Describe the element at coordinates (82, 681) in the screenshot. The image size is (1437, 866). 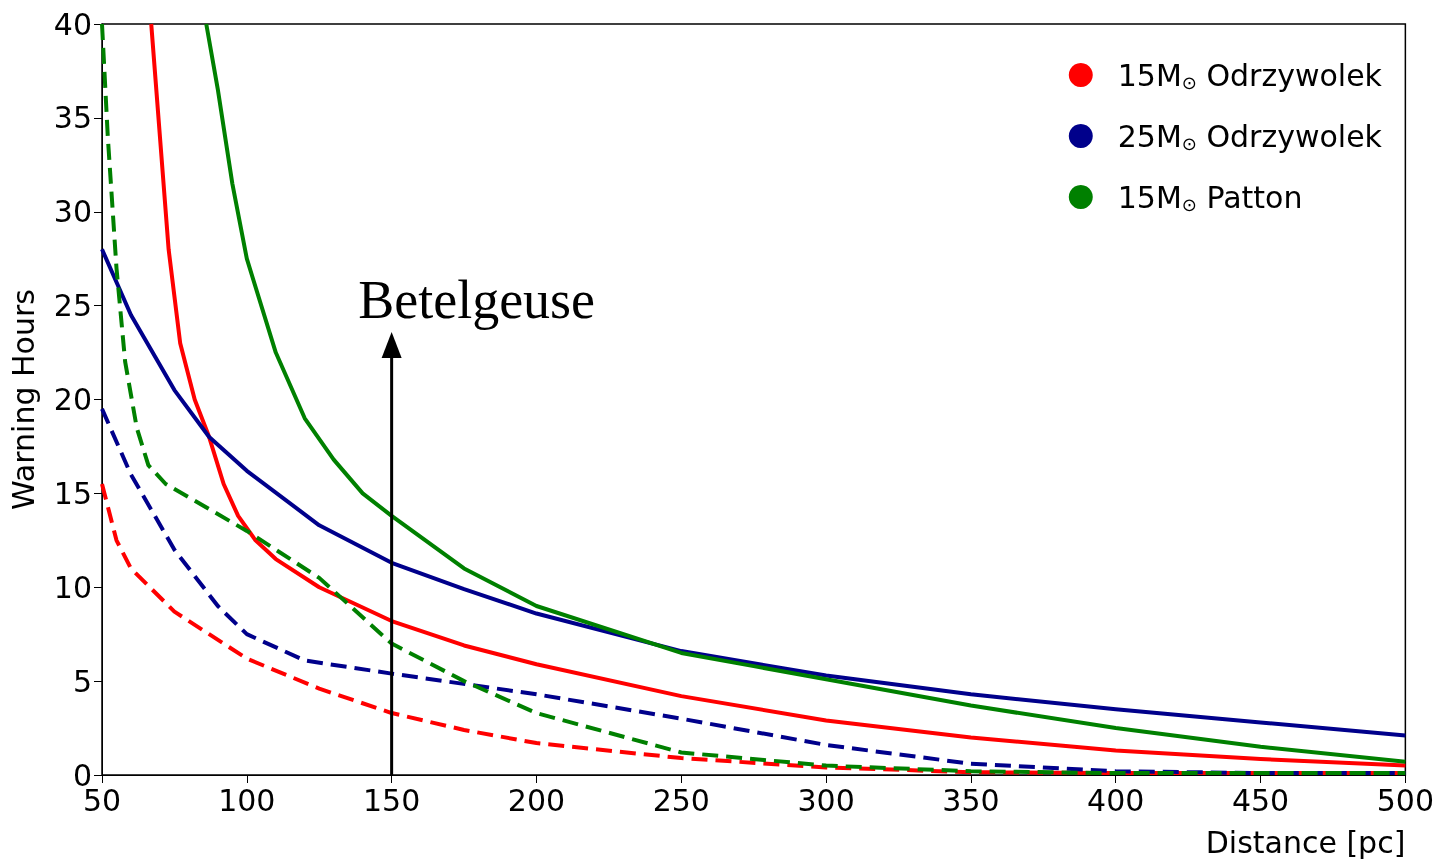
I see `y-tick-label: 5` at that location.